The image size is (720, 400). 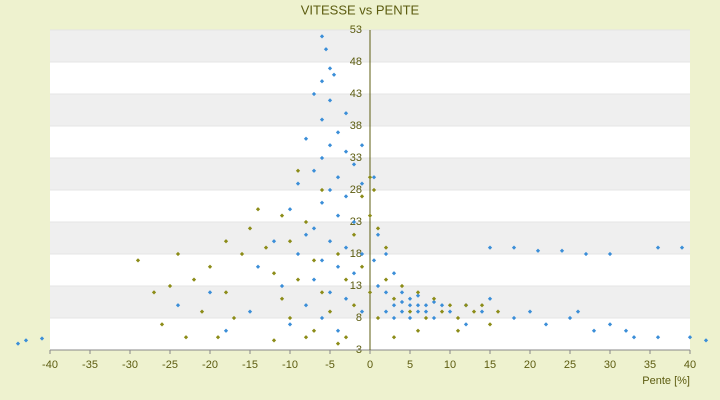 I want to click on y-tick-label: 28, so click(x=356, y=190).